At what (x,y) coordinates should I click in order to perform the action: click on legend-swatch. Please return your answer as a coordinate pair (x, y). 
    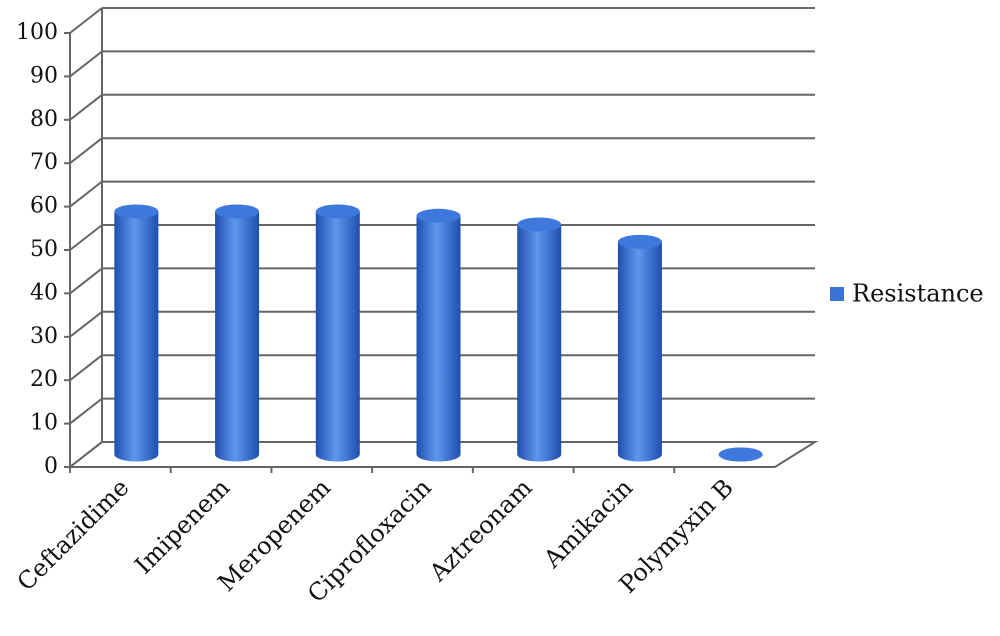
    Looking at the image, I should click on (837, 294).